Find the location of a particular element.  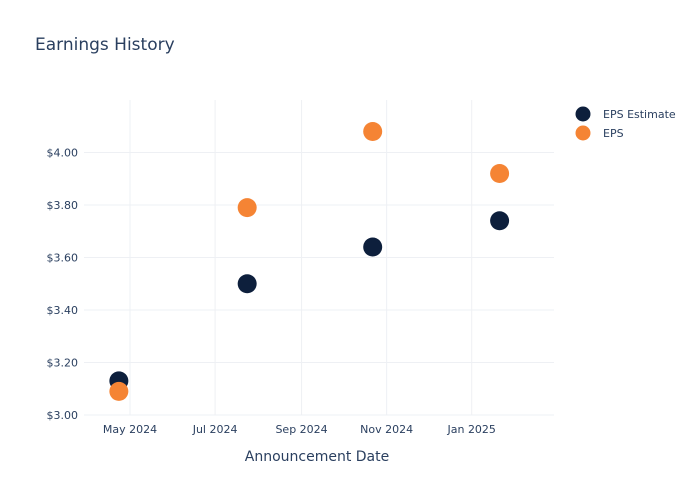

x-axis-title: Announcement Date is located at coordinates (317, 457).